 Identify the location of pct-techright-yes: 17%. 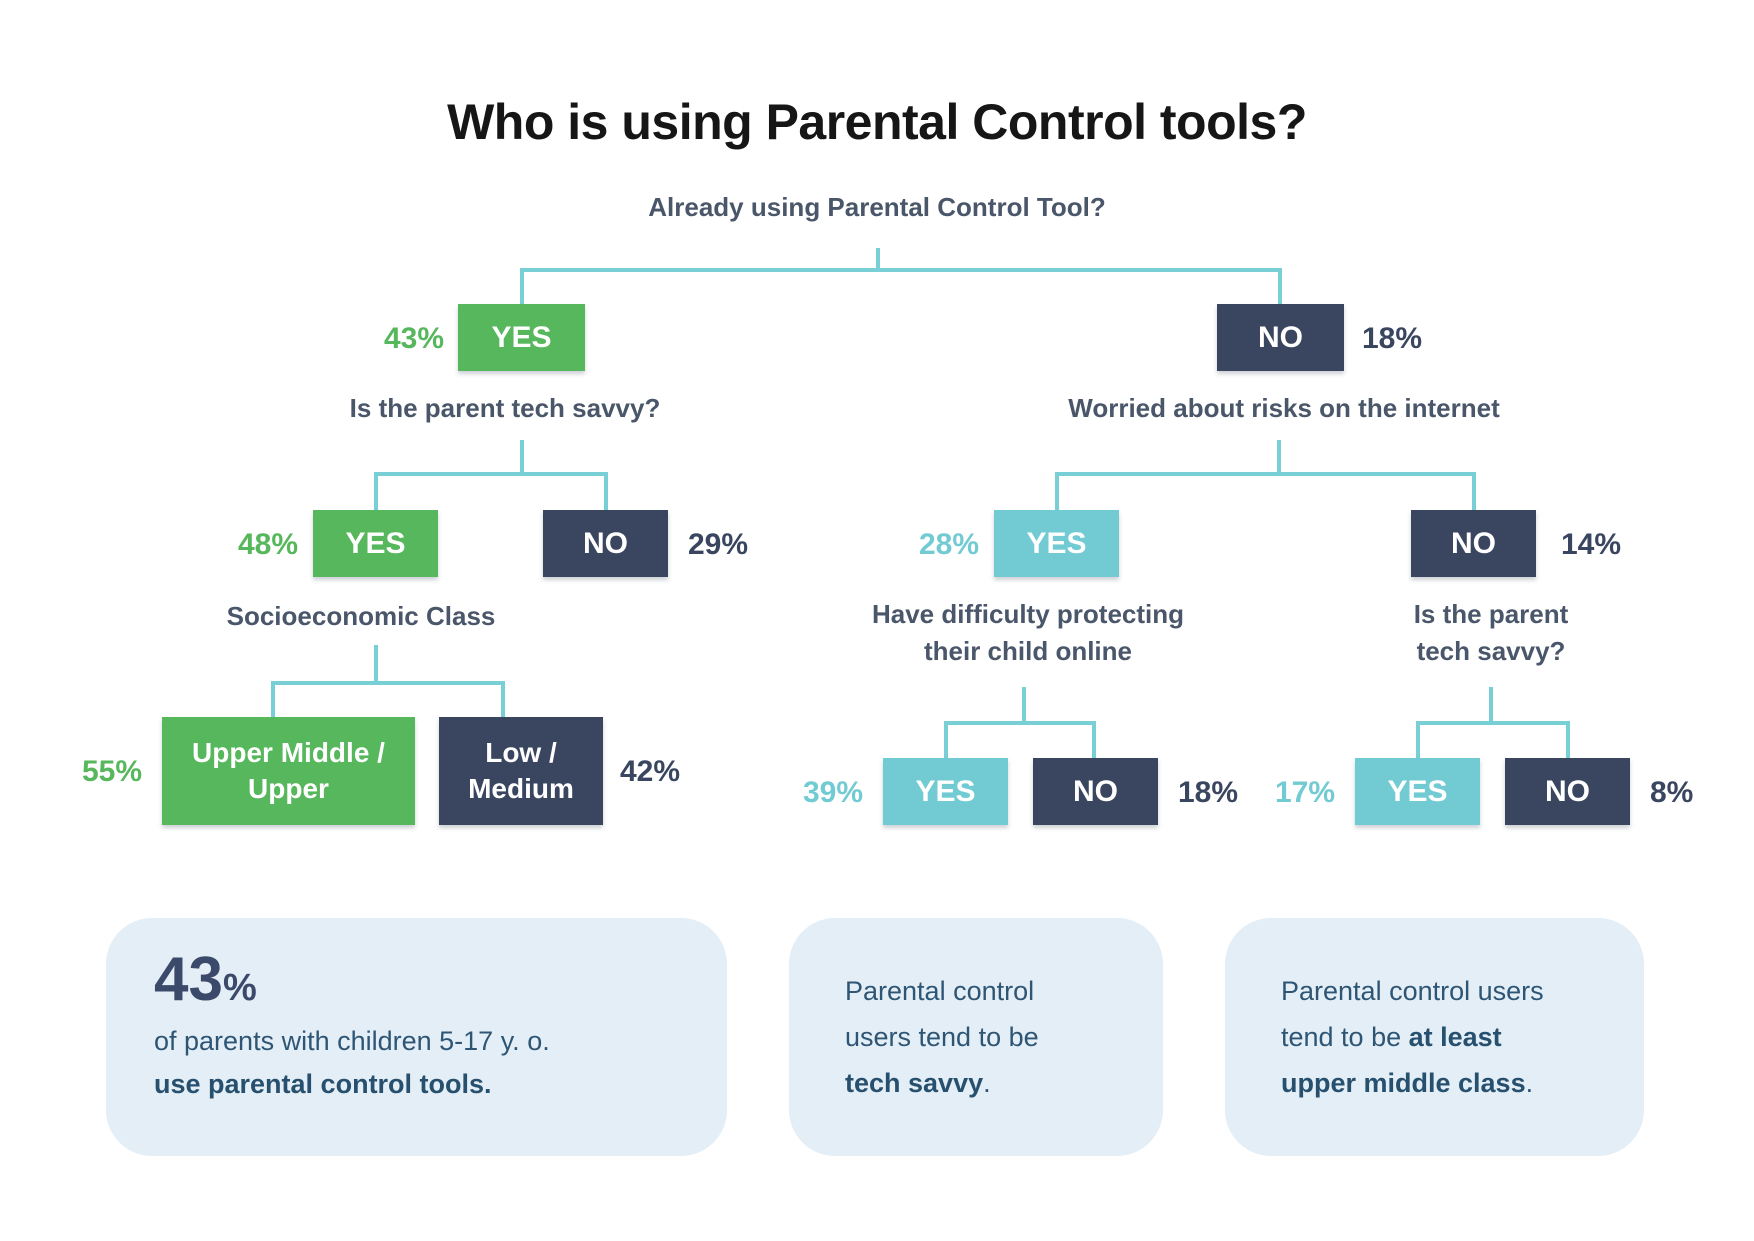
(1304, 792).